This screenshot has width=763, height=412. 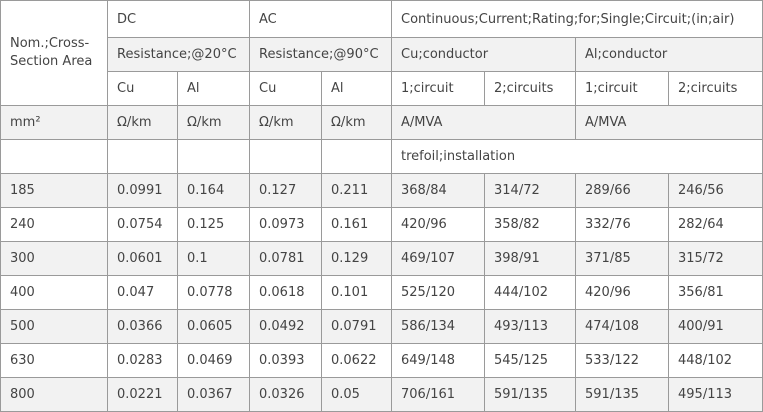 I want to click on data-cell: 0.0791, so click(x=356, y=326).